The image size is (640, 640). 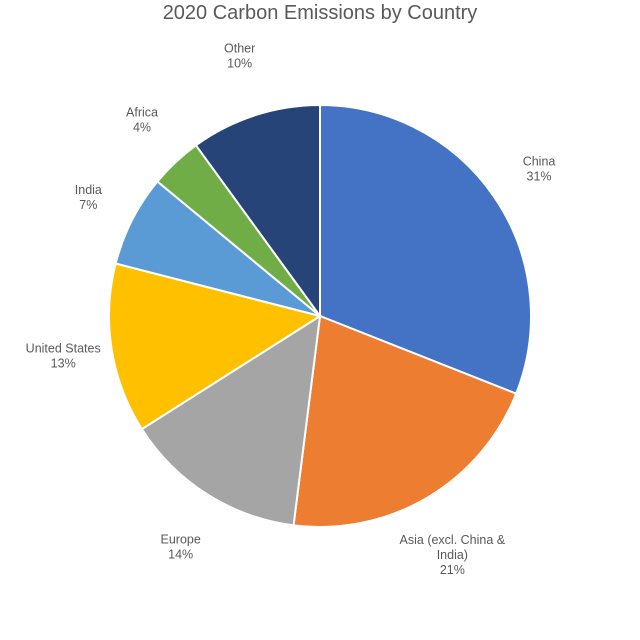 I want to click on data-label-percent: 13%, so click(x=63, y=363).